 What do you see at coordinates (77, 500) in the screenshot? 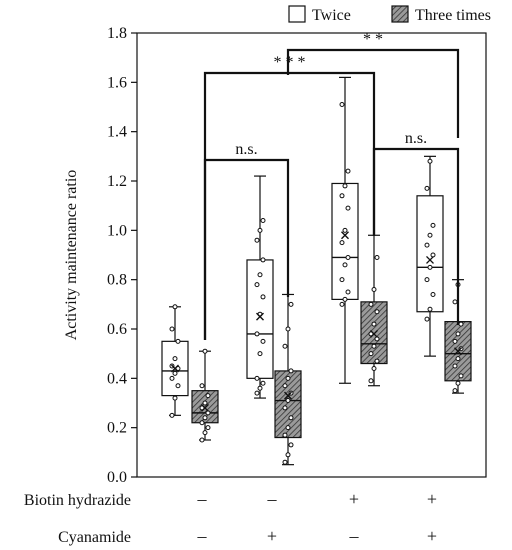
I see `condition-row-label: Biotin hydrazide` at bounding box center [77, 500].